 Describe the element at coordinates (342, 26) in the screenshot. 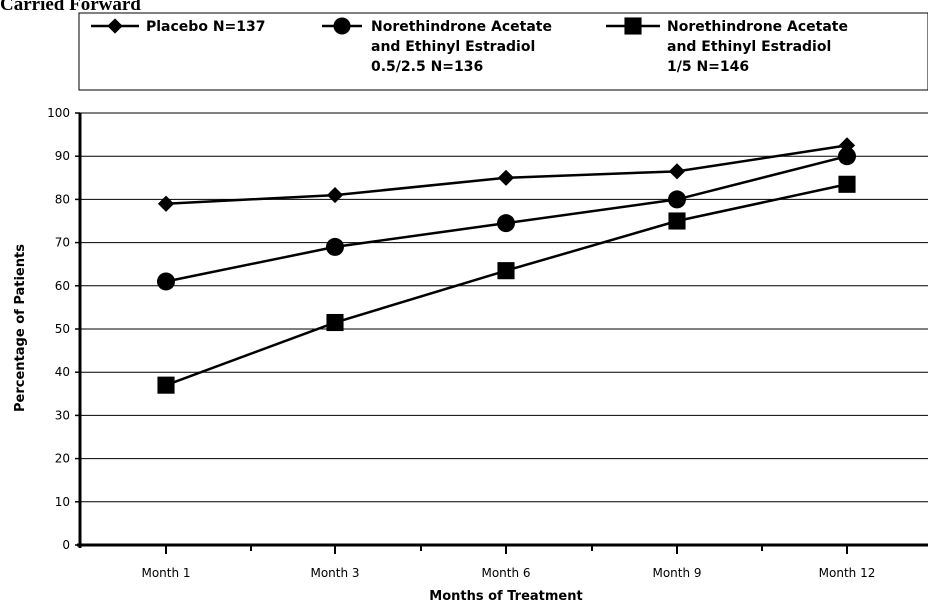

I see `legend-marker-circle` at that location.